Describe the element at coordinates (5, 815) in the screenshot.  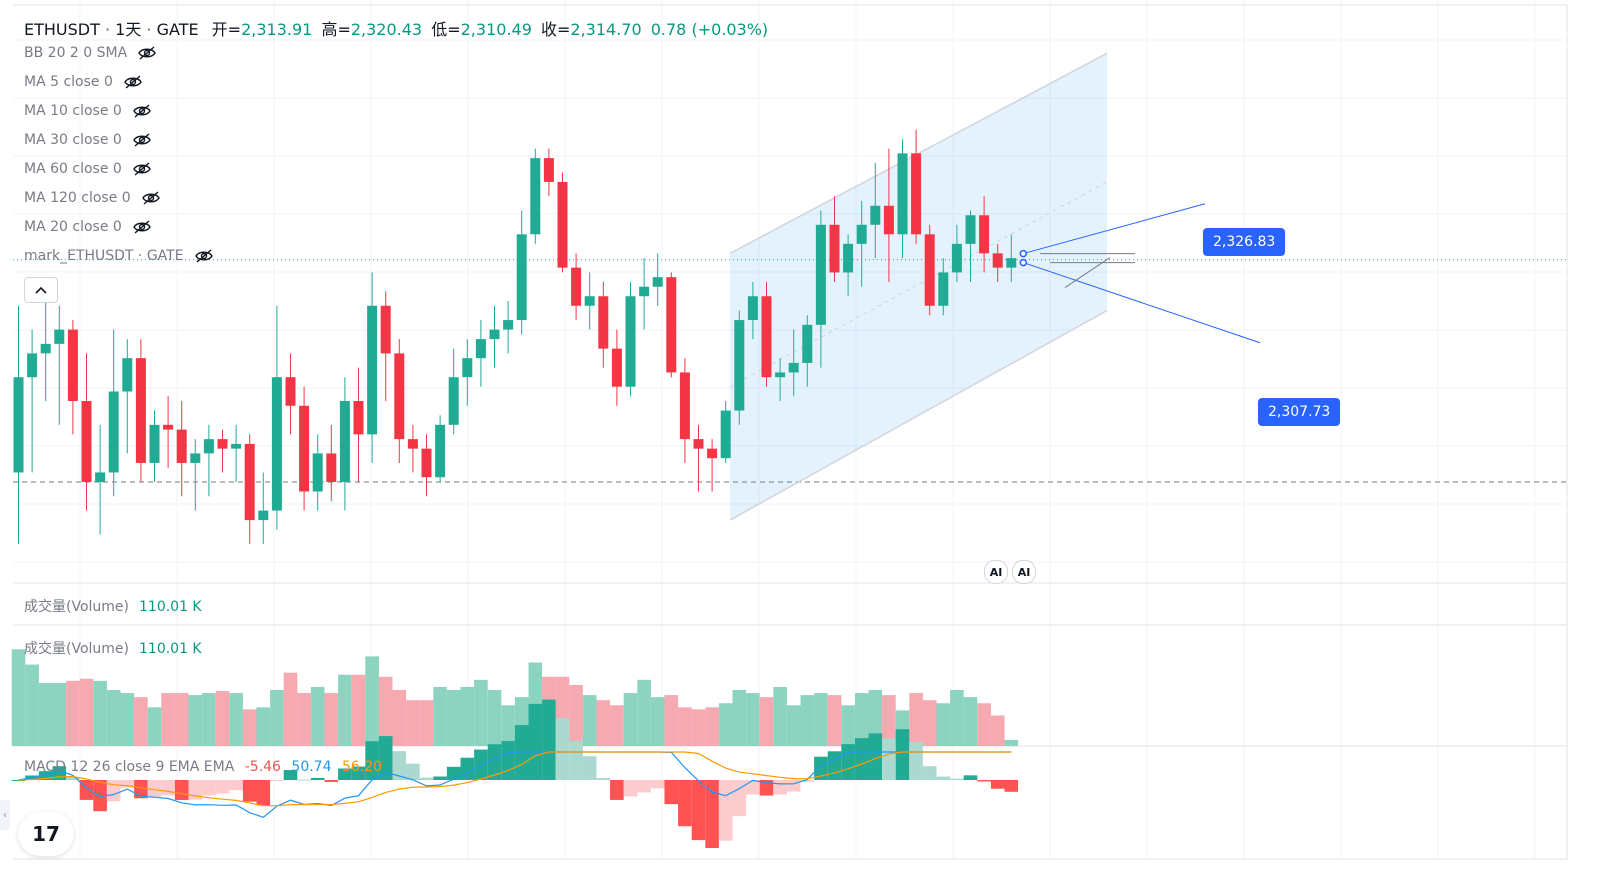
I see `scroll-left-handle: ‹` at that location.